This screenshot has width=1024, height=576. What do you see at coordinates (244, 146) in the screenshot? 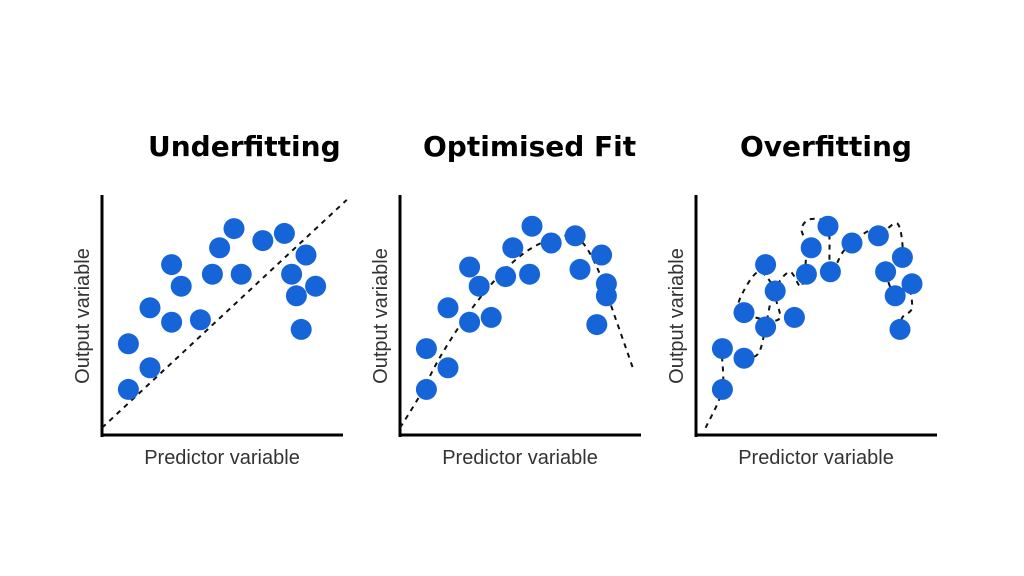
I see `chart-title-underfitting: Underfitting` at bounding box center [244, 146].